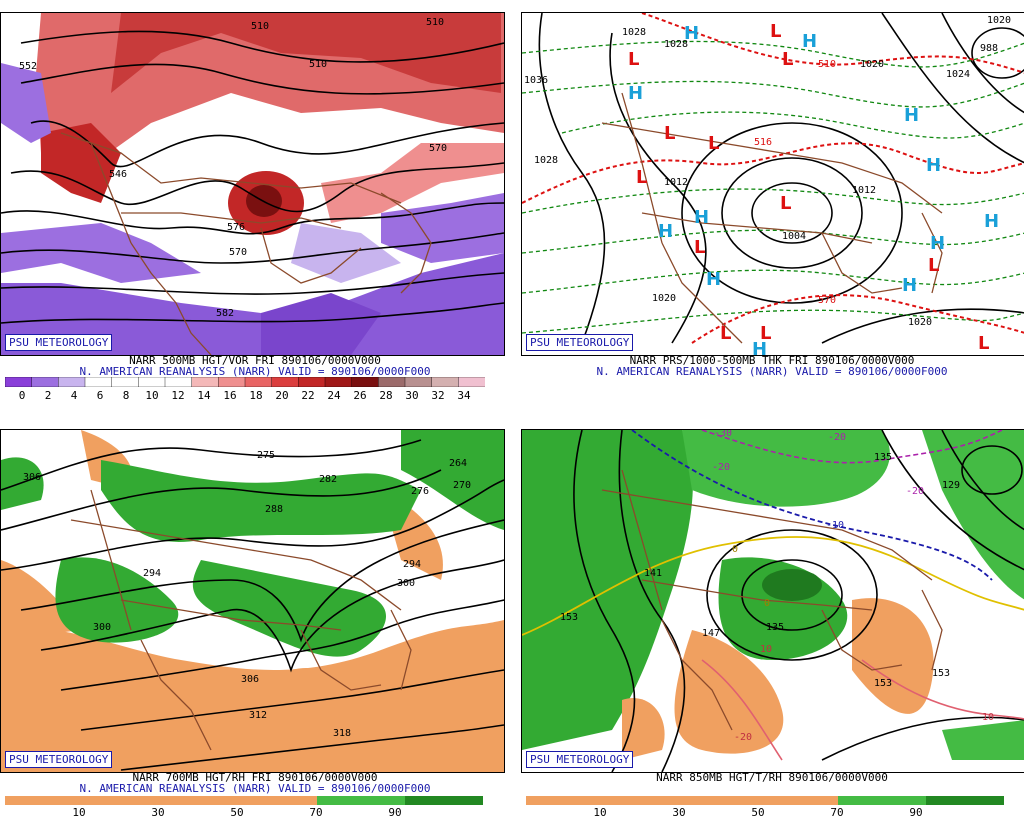 Image resolution: width=1024 pixels, height=819 pixels. I want to click on colorbar-tick: 18, so click(256, 395).